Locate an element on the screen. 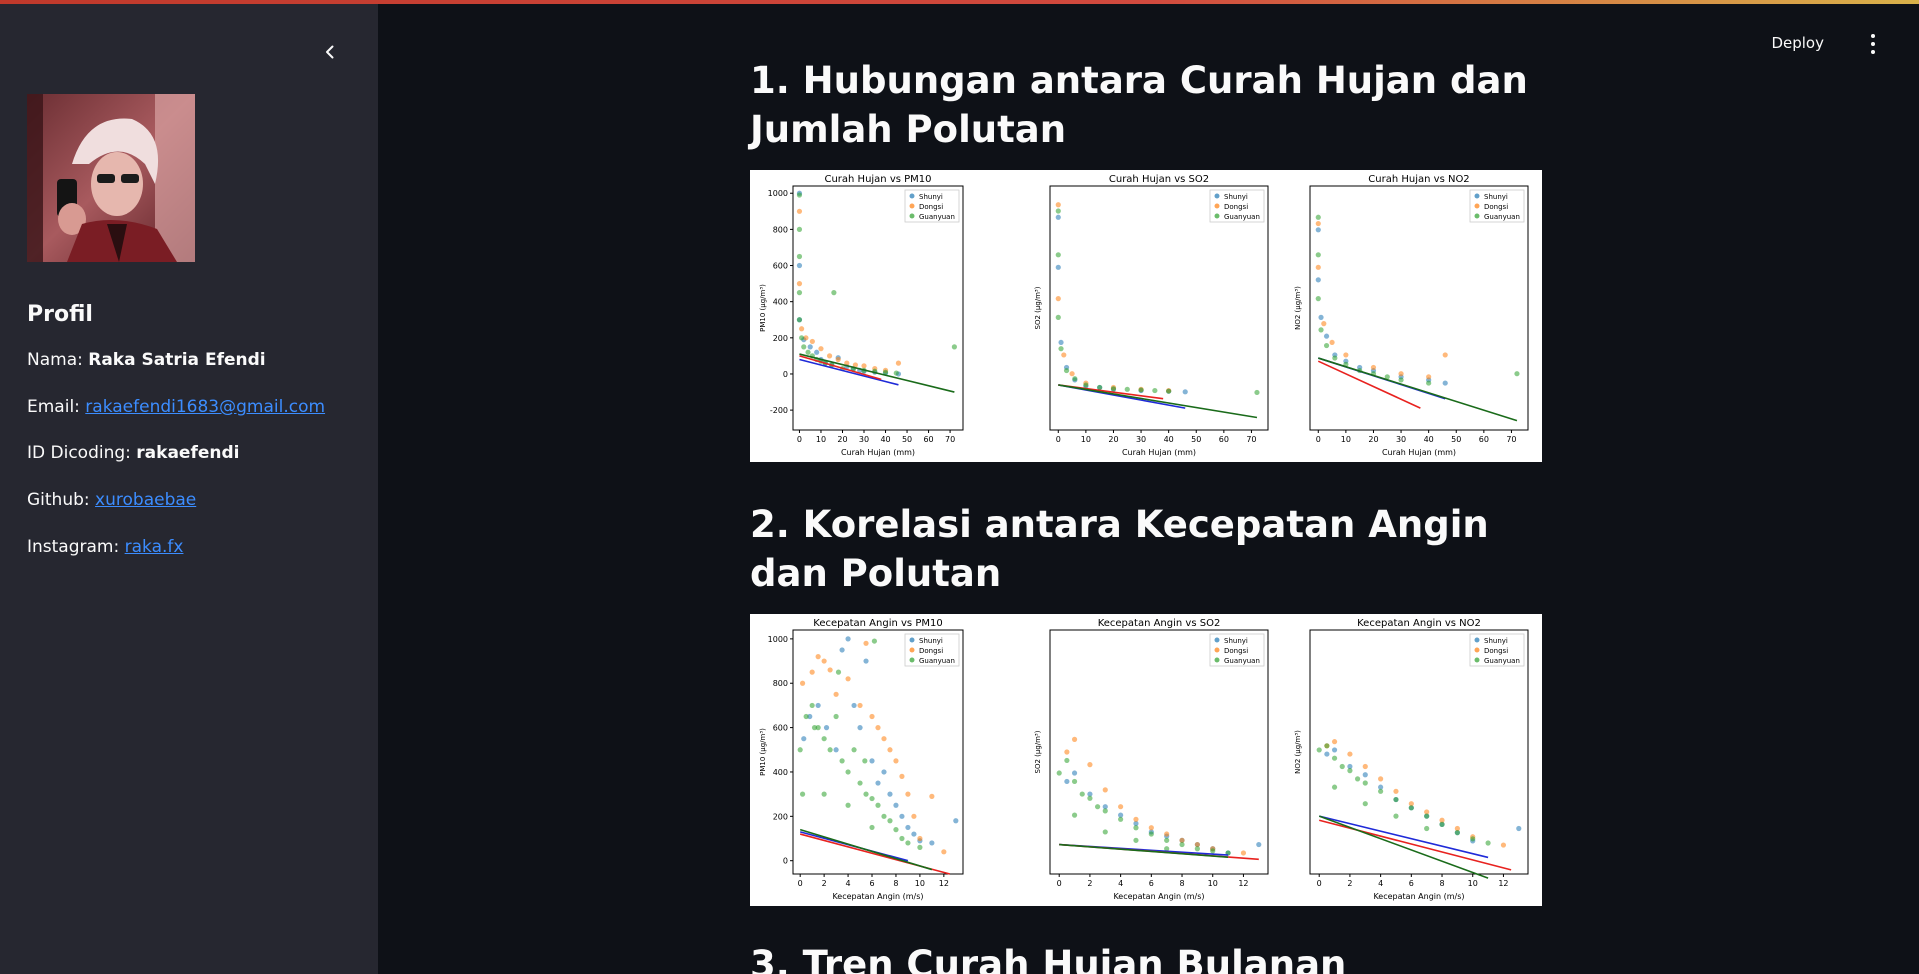 The width and height of the screenshot is (1919, 974). name-label: Nama: is located at coordinates (58, 360).